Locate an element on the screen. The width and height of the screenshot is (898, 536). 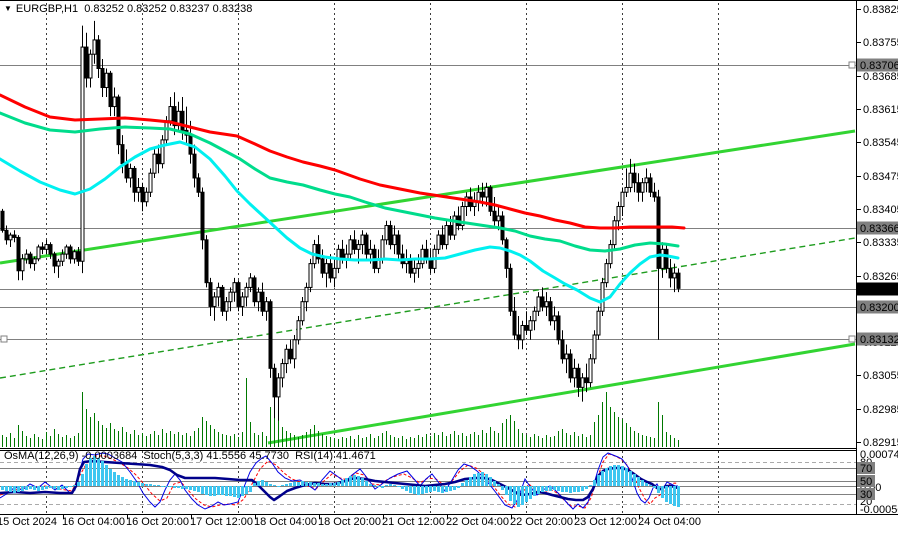
indicator-level-badge: 50 is located at coordinates (866, 482).